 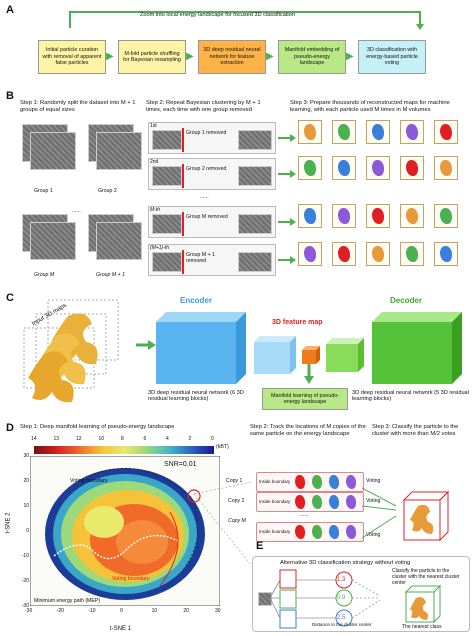 What do you see at coordinates (56, 439) in the screenshot?
I see `colorbar-tick: 13` at bounding box center [56, 439].